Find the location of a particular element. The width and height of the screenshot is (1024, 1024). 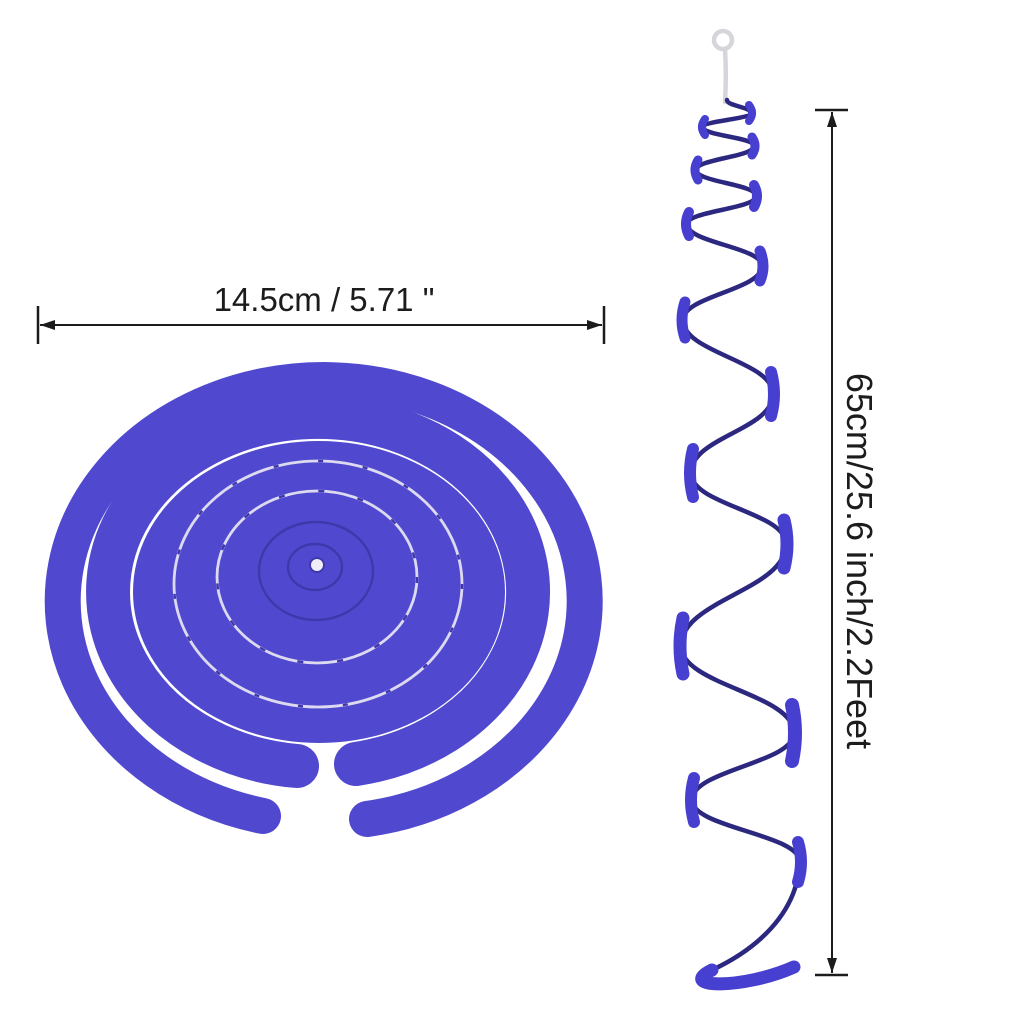

coil-center-hole is located at coordinates (317, 565).